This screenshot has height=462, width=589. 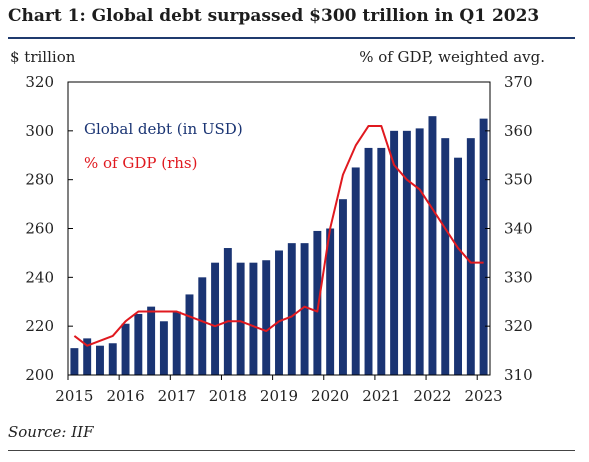 What do you see at coordinates (163, 146) in the screenshot?
I see `legend-layer: Global debt (in USD) % of GDP (rhs)` at bounding box center [163, 146].